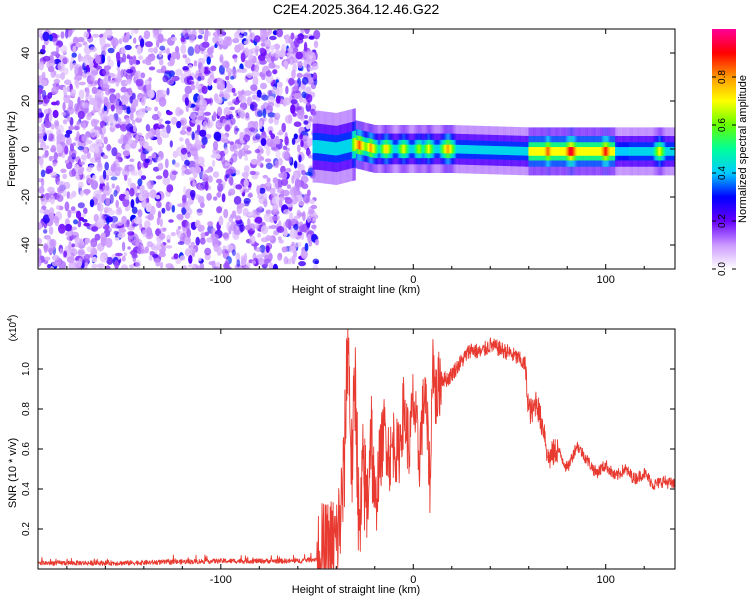 The height and width of the screenshot is (605, 750). What do you see at coordinates (13, 328) in the screenshot?
I see `snr-y-multiplier: (x104)` at bounding box center [13, 328].